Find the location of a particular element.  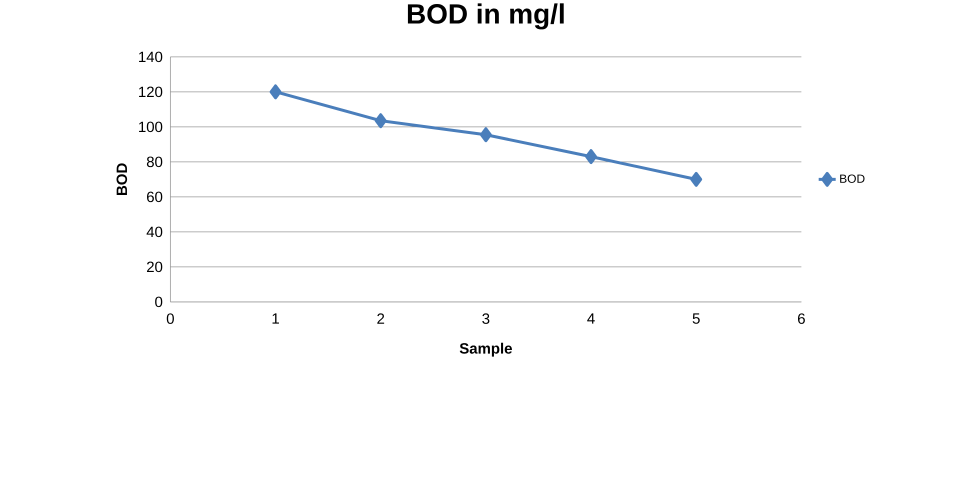

y-tick-label: 100 is located at coordinates (150, 127).